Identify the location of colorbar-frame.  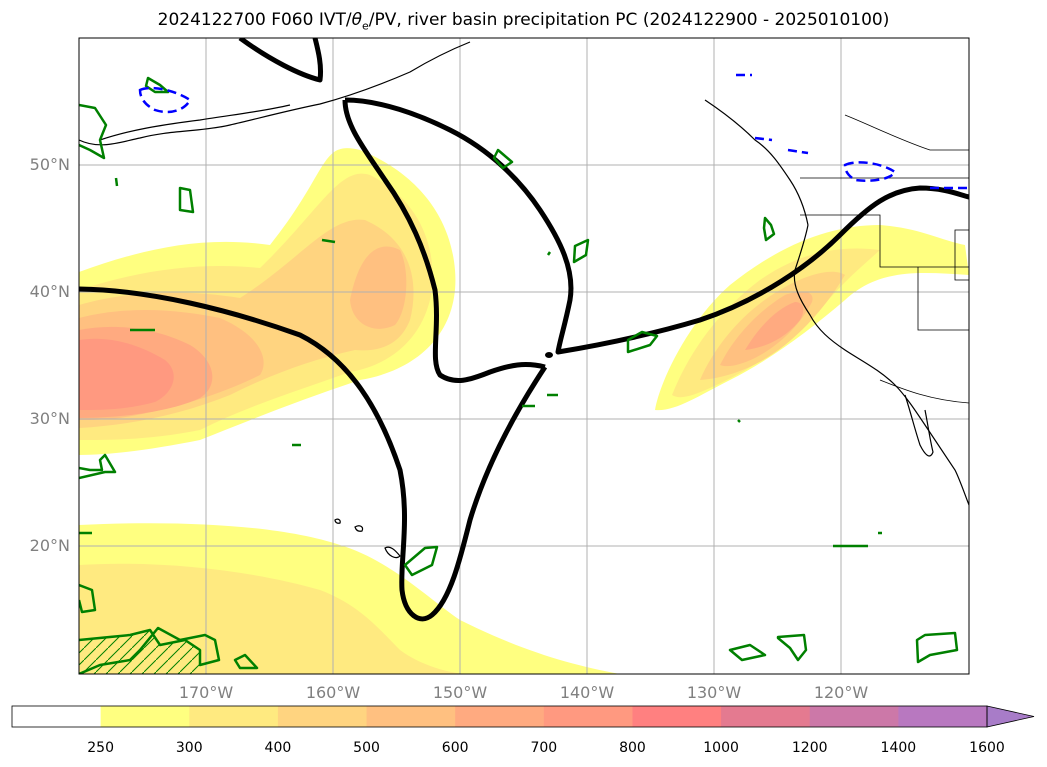
(499, 716).